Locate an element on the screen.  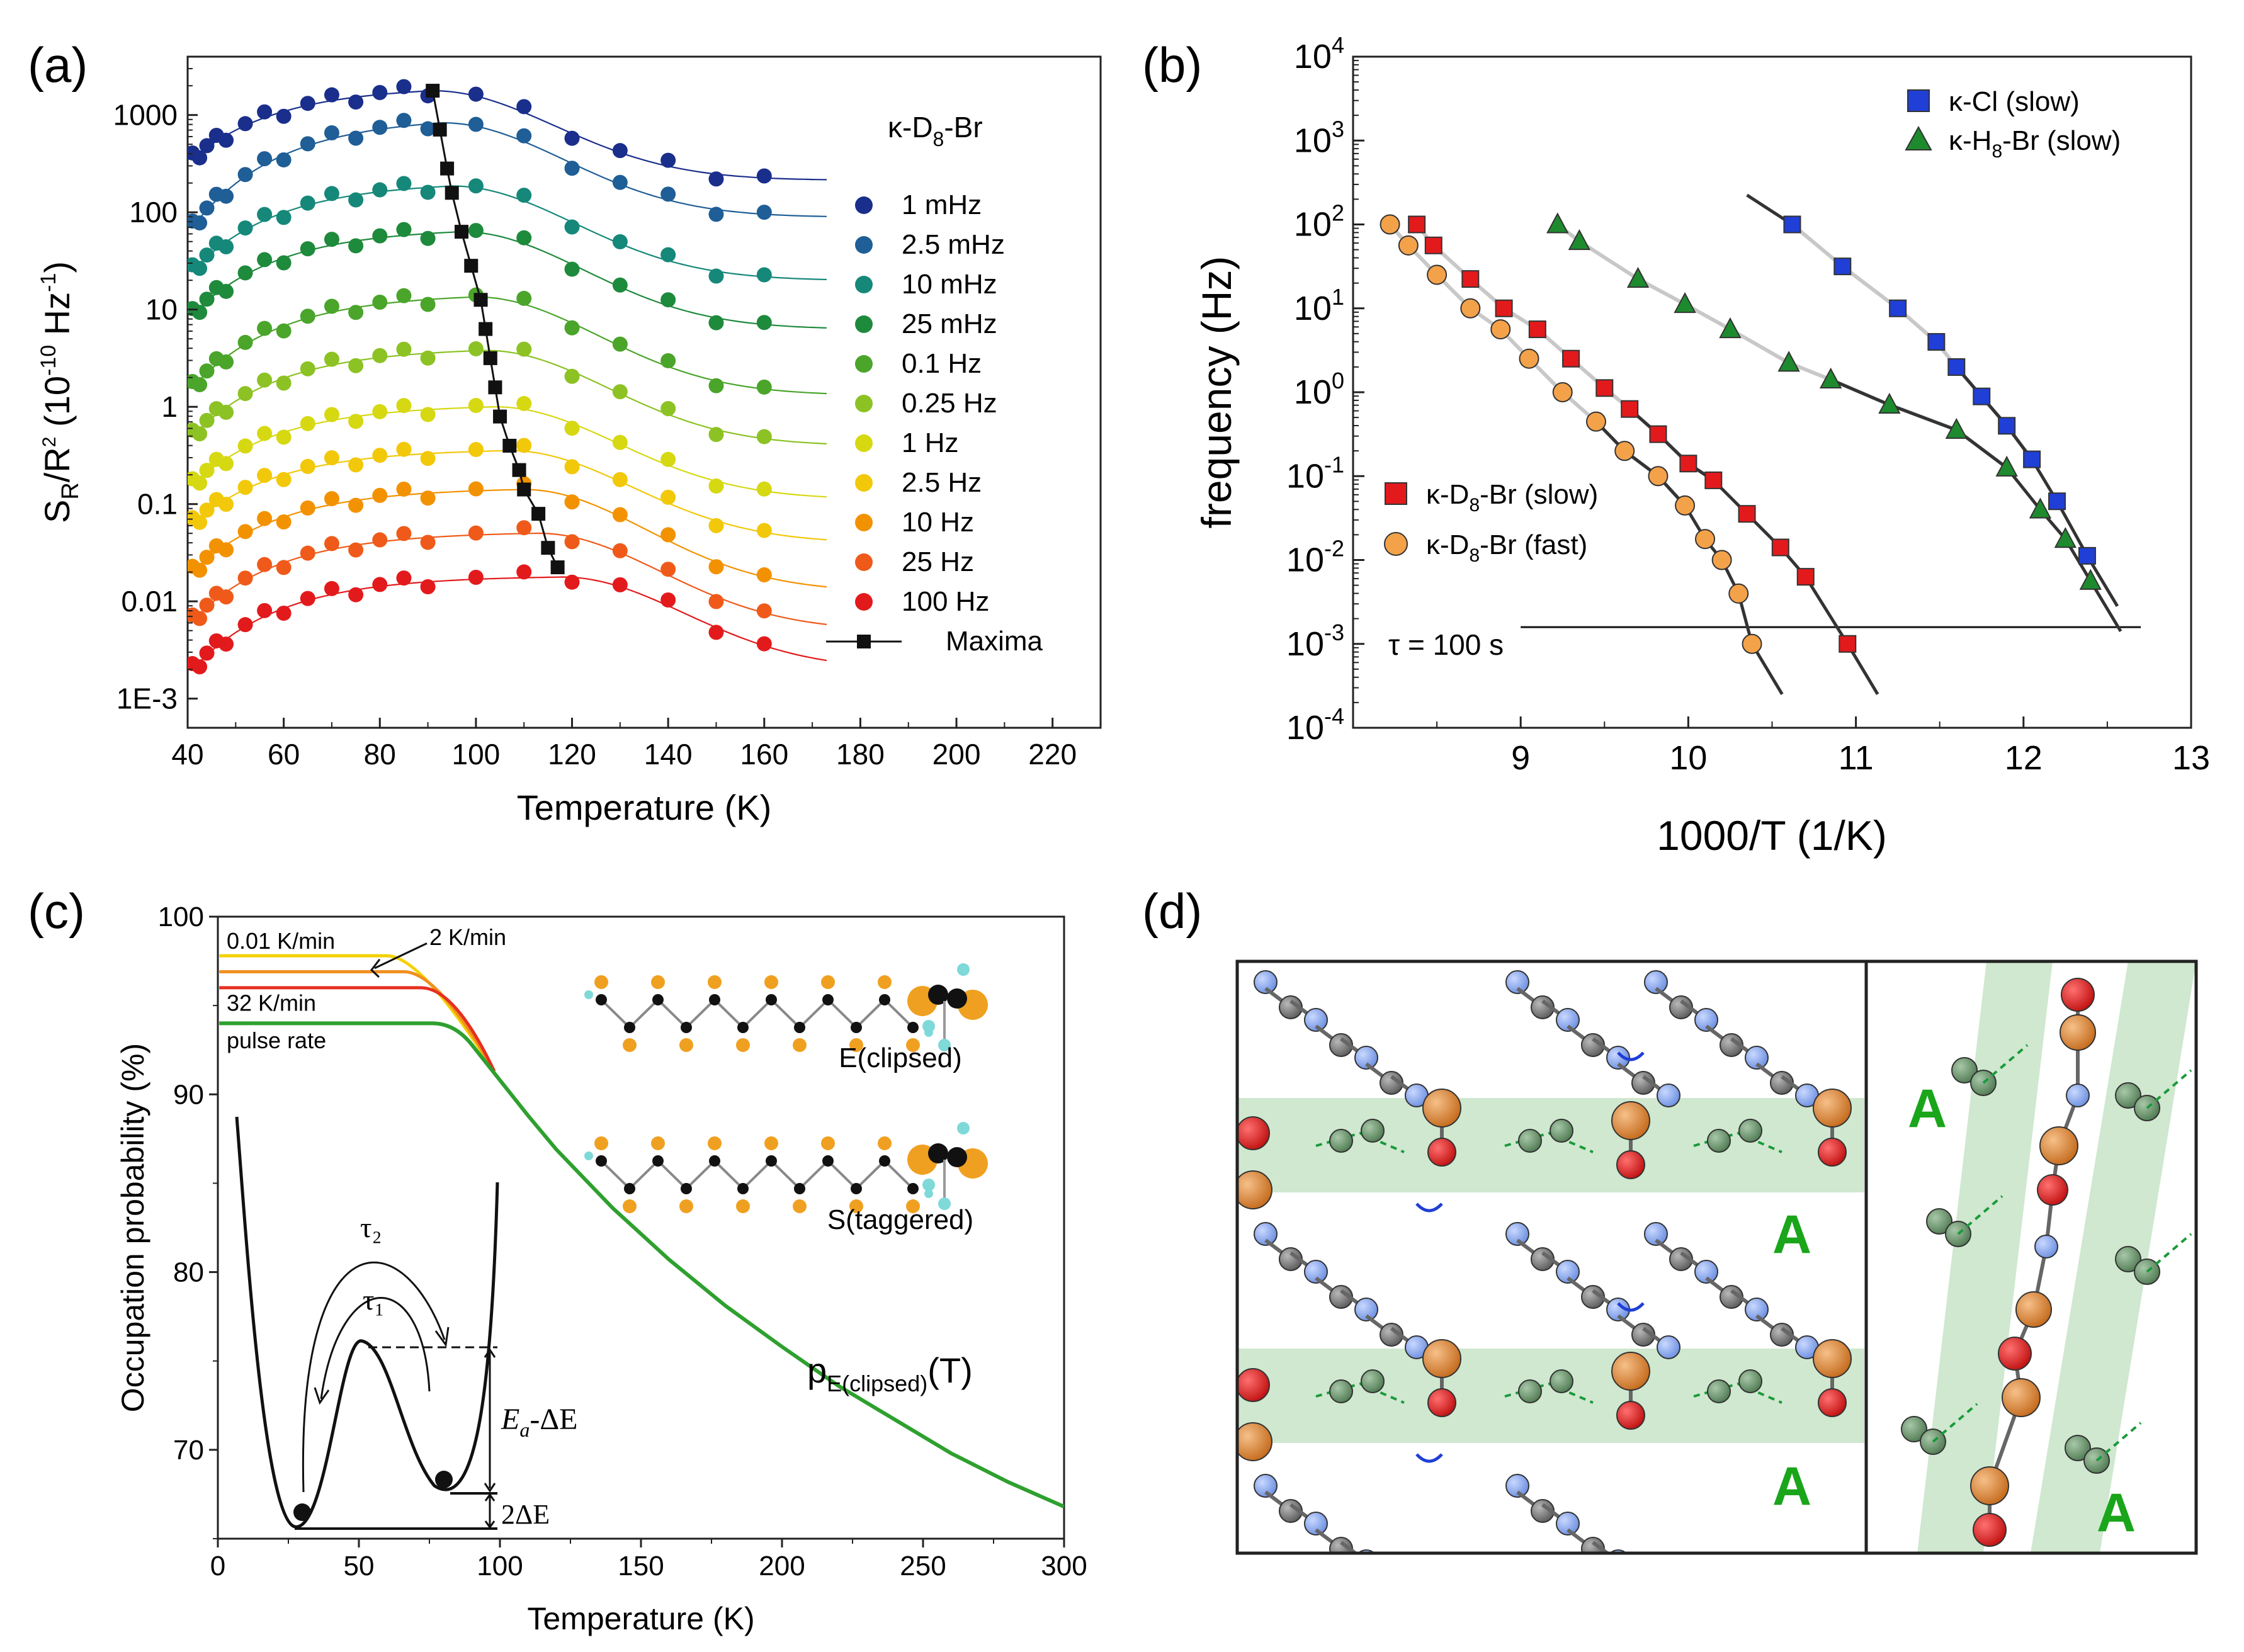
a-legend-maxima-marker is located at coordinates (864, 641).